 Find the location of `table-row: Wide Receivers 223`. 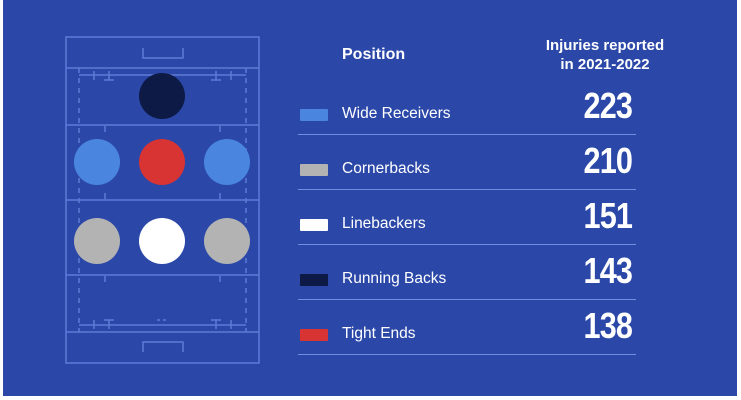

table-row: Wide Receivers 223 is located at coordinates (467, 107).